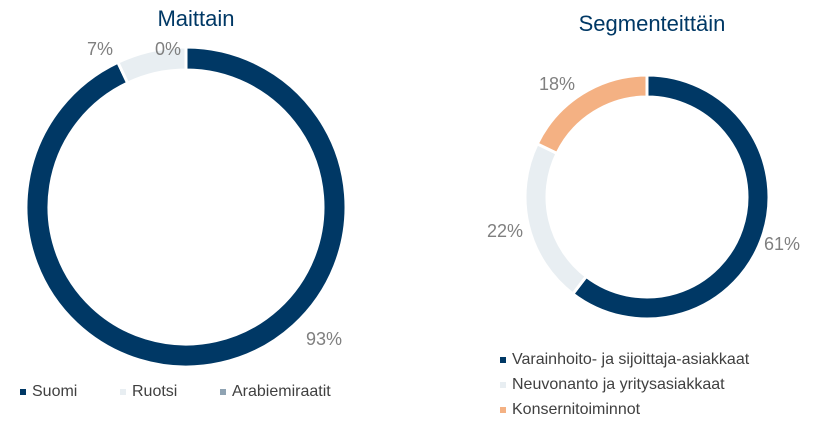 This screenshot has width=819, height=422. What do you see at coordinates (324, 339) in the screenshot?
I see `data-label: 93%` at bounding box center [324, 339].